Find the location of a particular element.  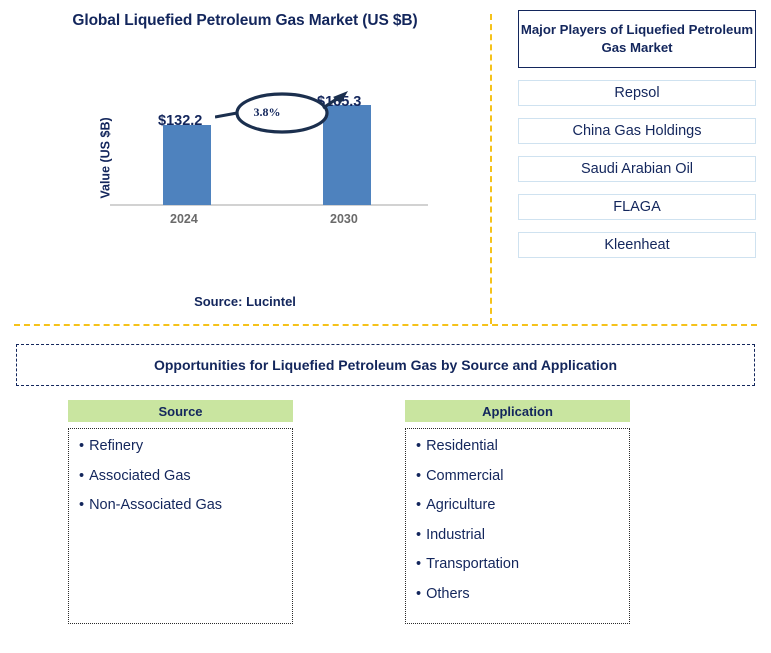

player-item-5: Kleenheat is located at coordinates (637, 245).